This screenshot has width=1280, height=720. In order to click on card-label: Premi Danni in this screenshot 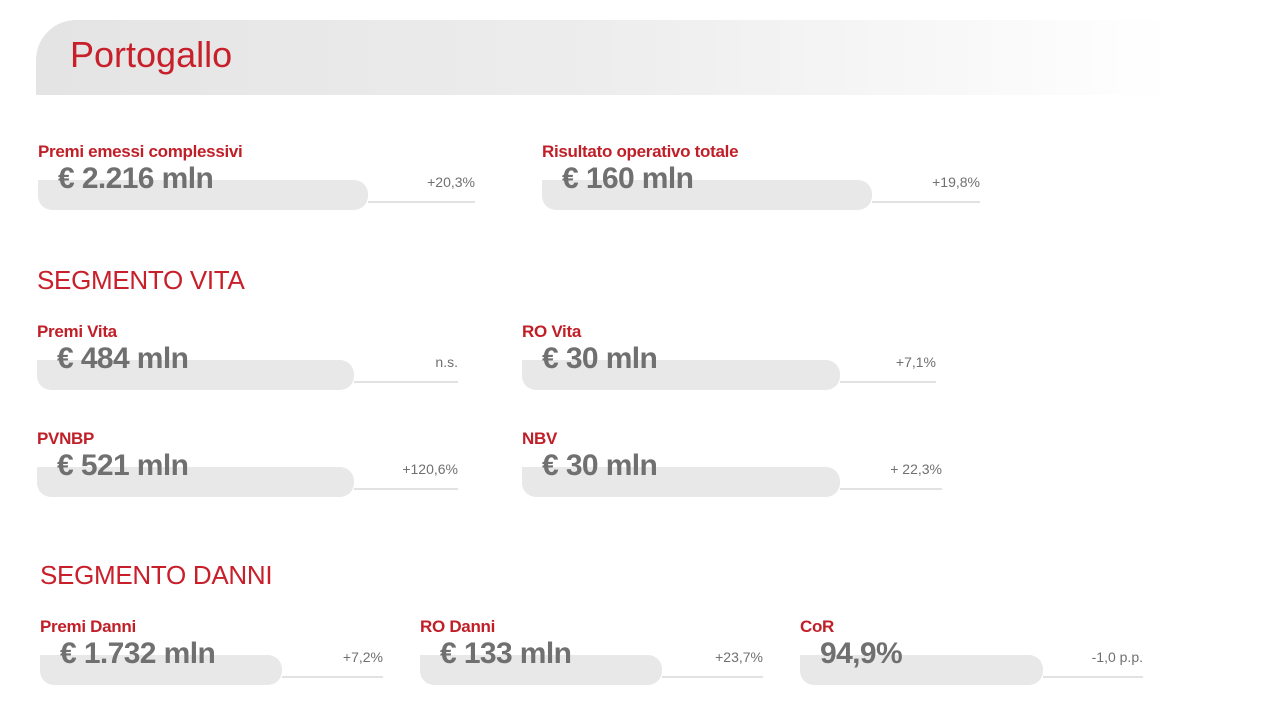, I will do `click(88, 626)`.